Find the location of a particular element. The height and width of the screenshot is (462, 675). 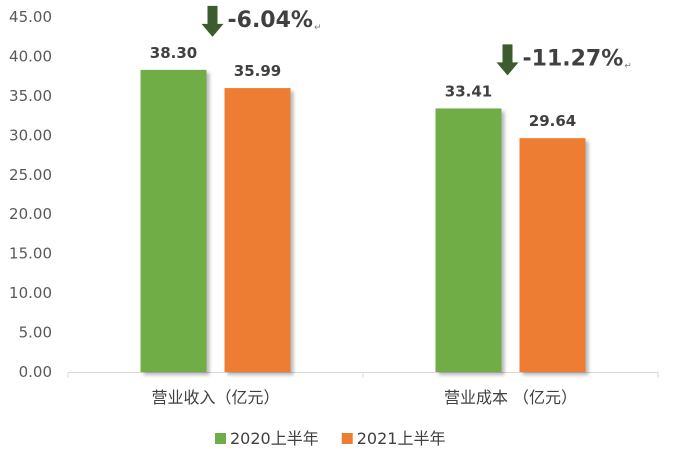

change-label: -6.04% is located at coordinates (270, 20).